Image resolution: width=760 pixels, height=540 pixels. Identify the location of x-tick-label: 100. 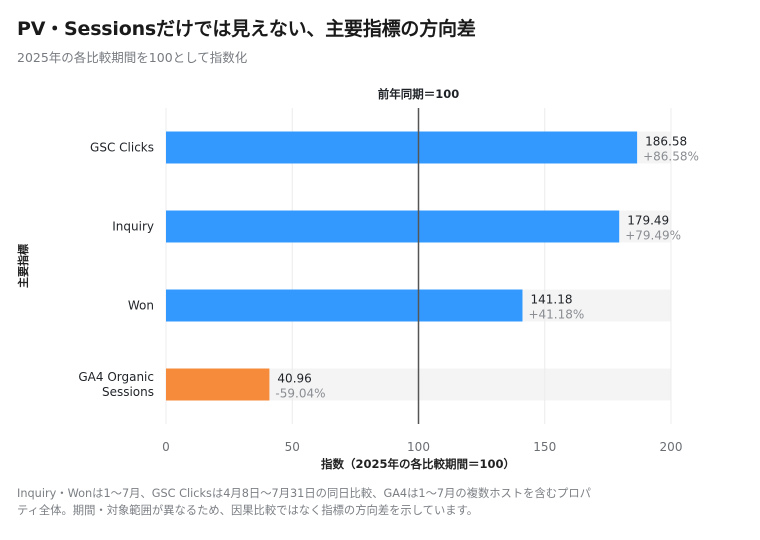
(418, 447).